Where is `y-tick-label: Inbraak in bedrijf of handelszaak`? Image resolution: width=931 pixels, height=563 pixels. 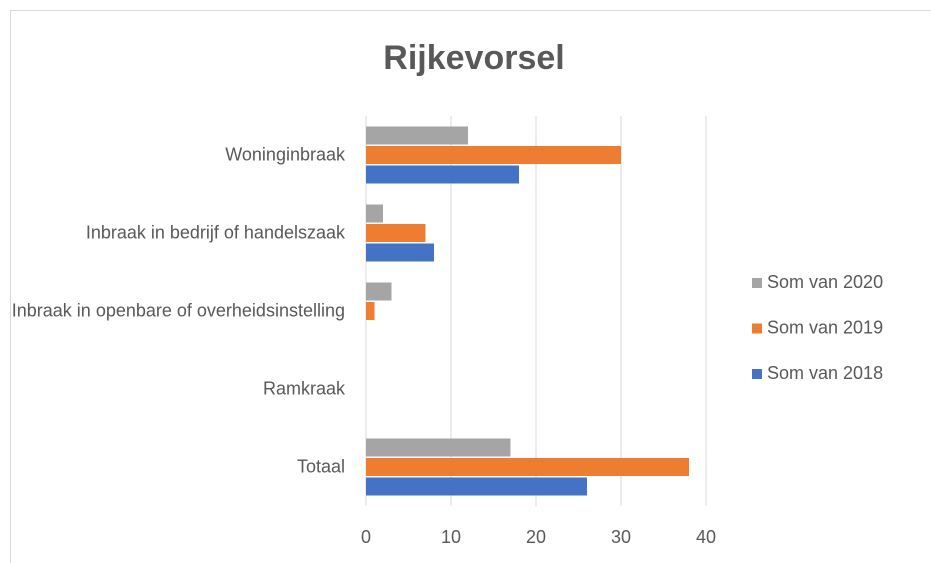 y-tick-label: Inbraak in bedrijf of handelszaak is located at coordinates (215, 232).